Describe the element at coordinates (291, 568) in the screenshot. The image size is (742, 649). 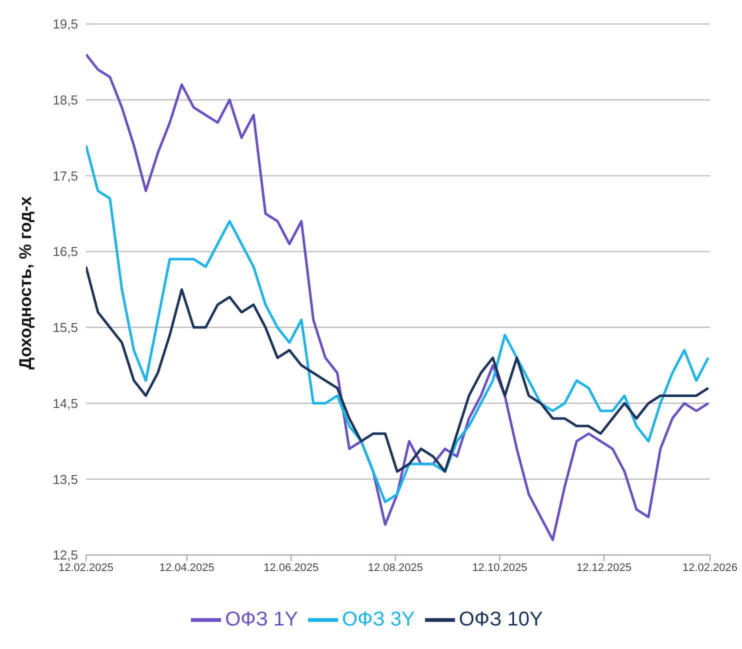
I see `x-tick-label: 12.06.2025` at that location.